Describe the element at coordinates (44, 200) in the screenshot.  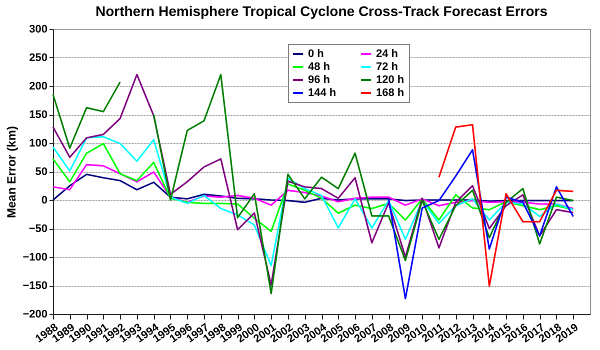
I see `y-tick-label: 0` at that location.